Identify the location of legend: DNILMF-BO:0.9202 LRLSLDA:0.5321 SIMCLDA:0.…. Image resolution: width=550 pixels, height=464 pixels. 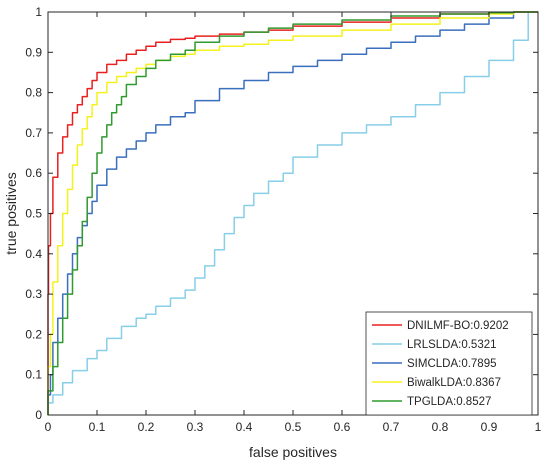
(449, 363).